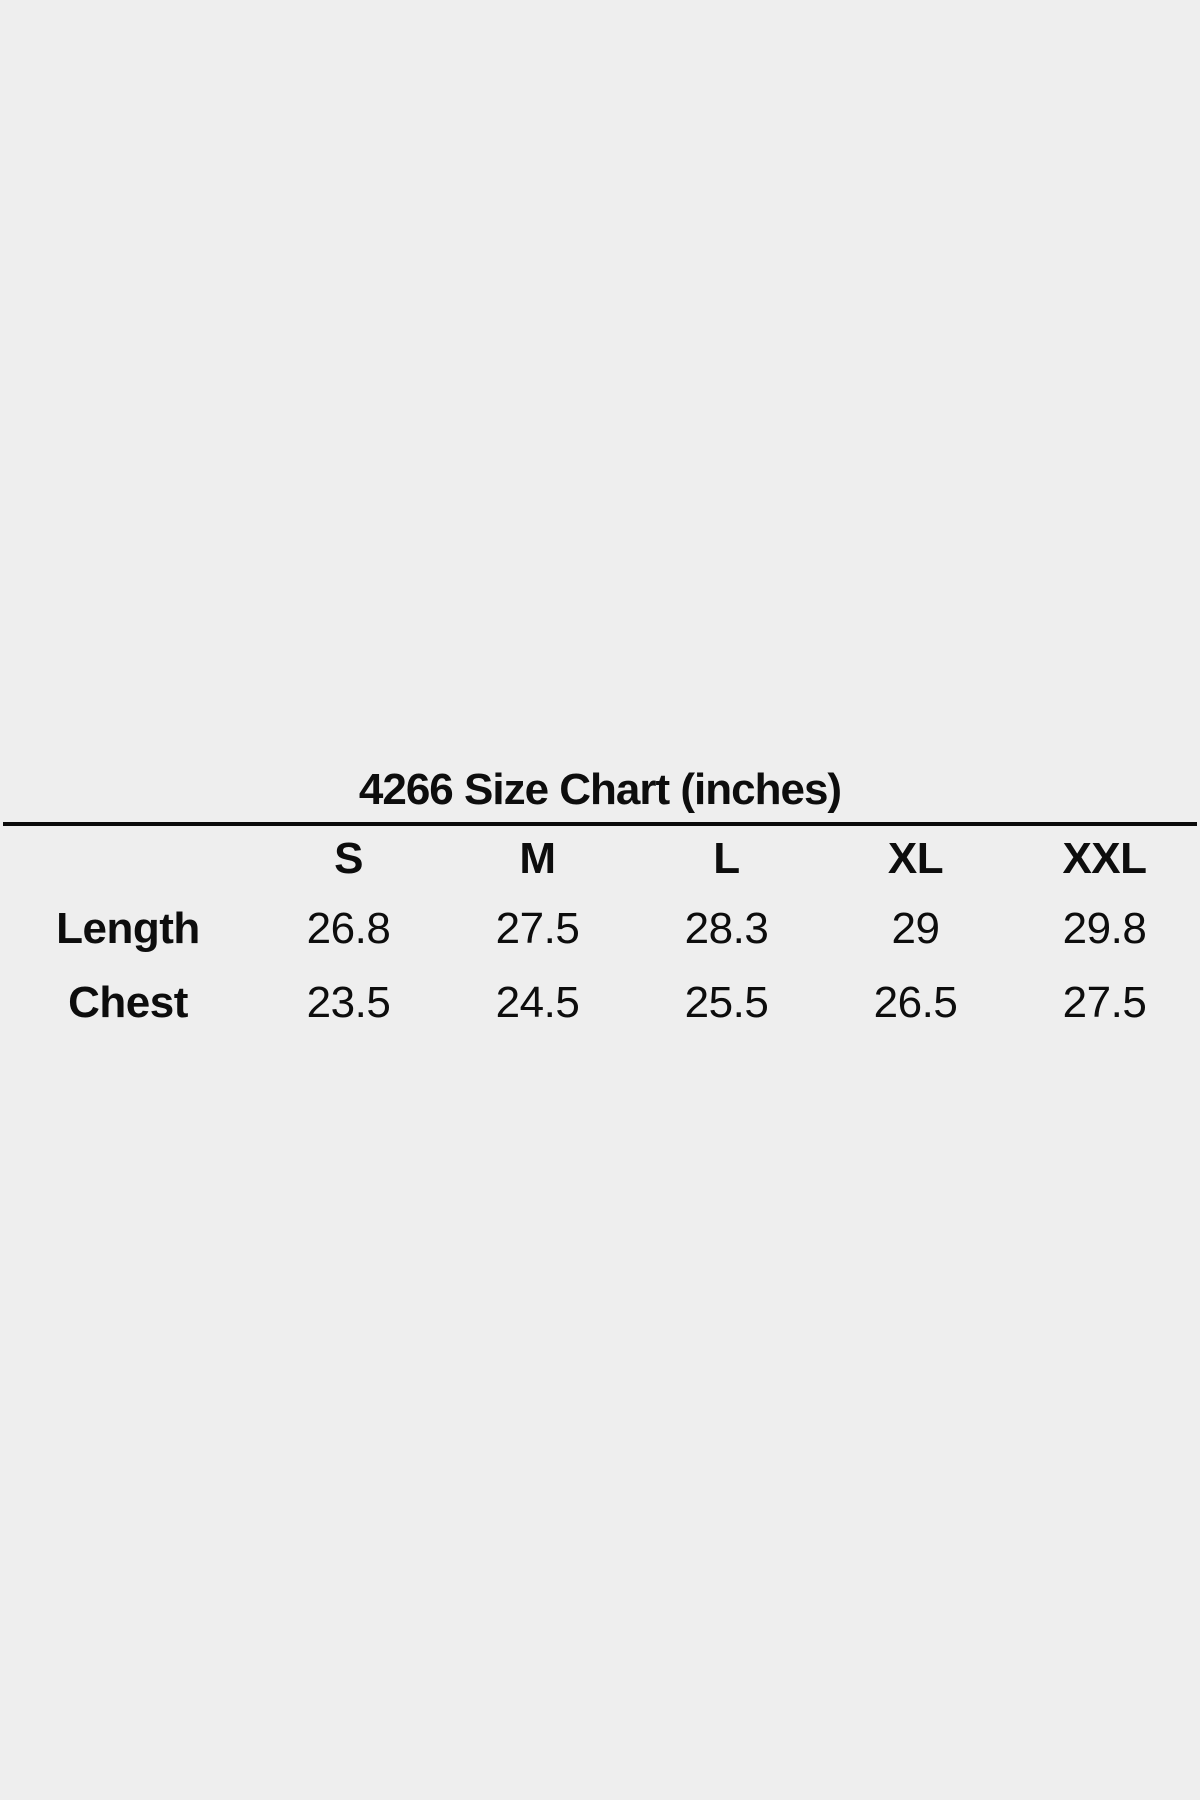  What do you see at coordinates (537, 858) in the screenshot?
I see `size-header-m: M` at bounding box center [537, 858].